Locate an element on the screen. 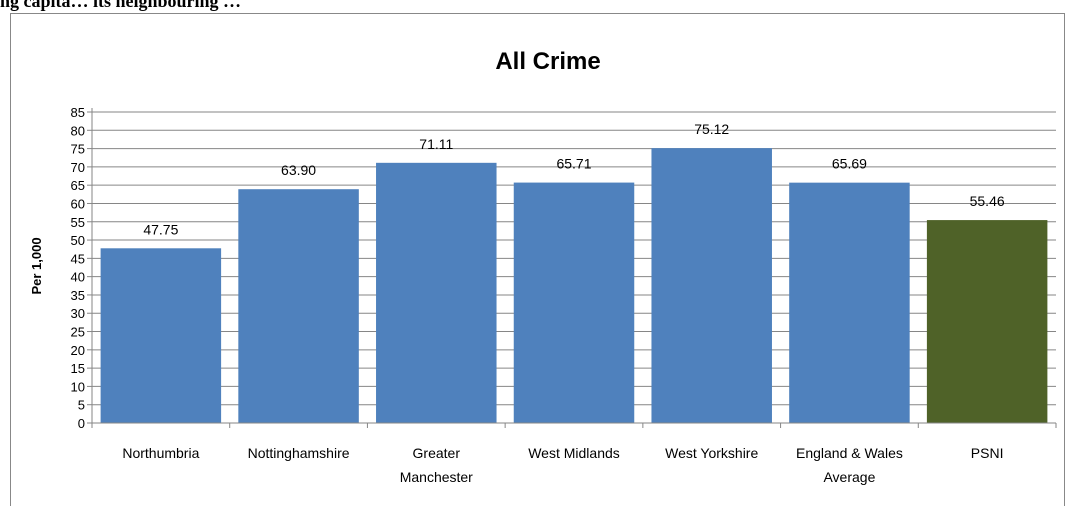 This screenshot has width=1075, height=506. y-tick-label: 45 is located at coordinates (78, 258).